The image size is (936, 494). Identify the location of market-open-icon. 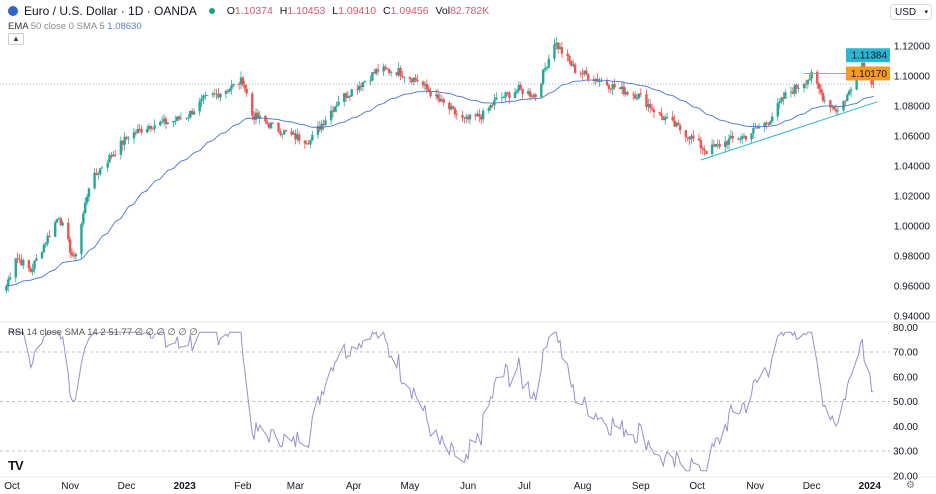
(211, 11).